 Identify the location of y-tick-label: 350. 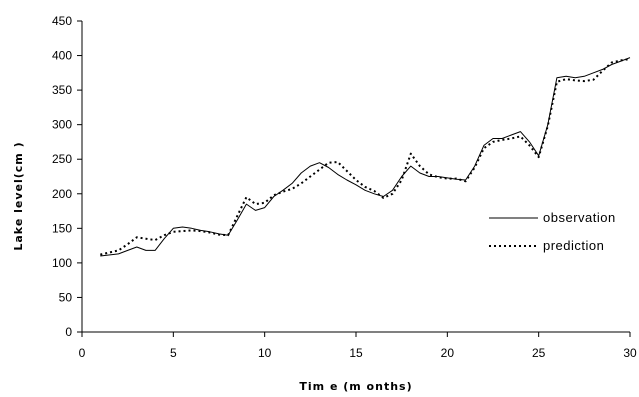
(62, 90).